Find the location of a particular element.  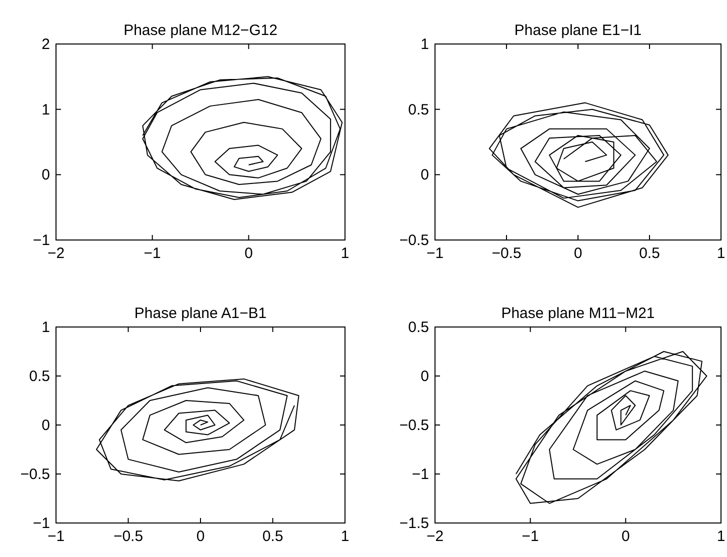

chart-title: Phase plane E1−I1 is located at coordinates (578, 30).